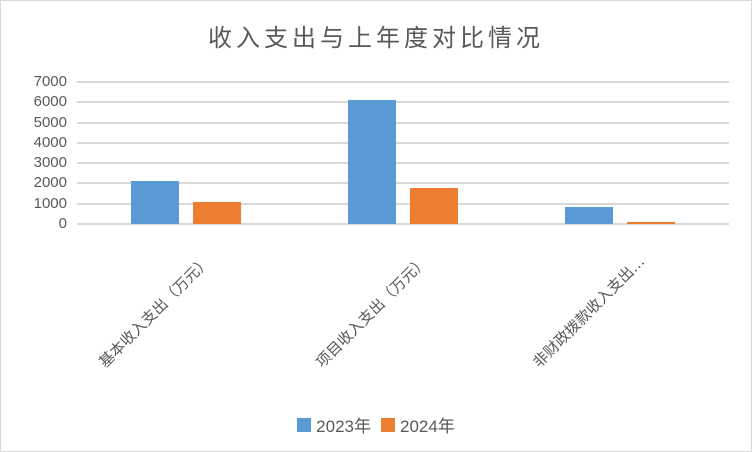  I want to click on legend-swatch-2023年, so click(304, 424).